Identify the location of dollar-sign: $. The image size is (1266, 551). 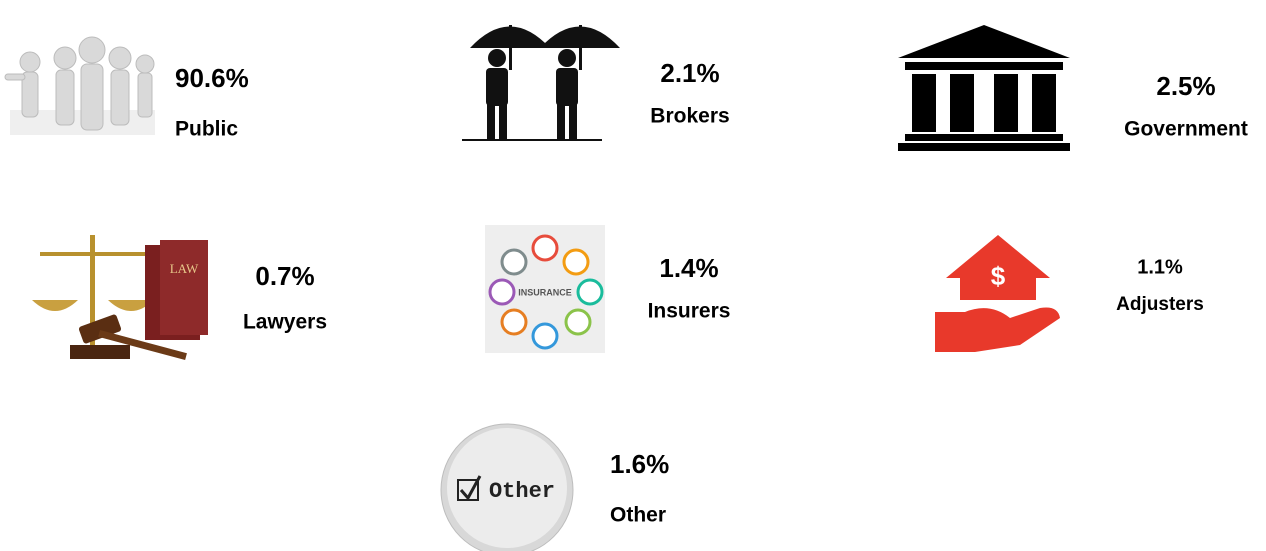
(998, 276).